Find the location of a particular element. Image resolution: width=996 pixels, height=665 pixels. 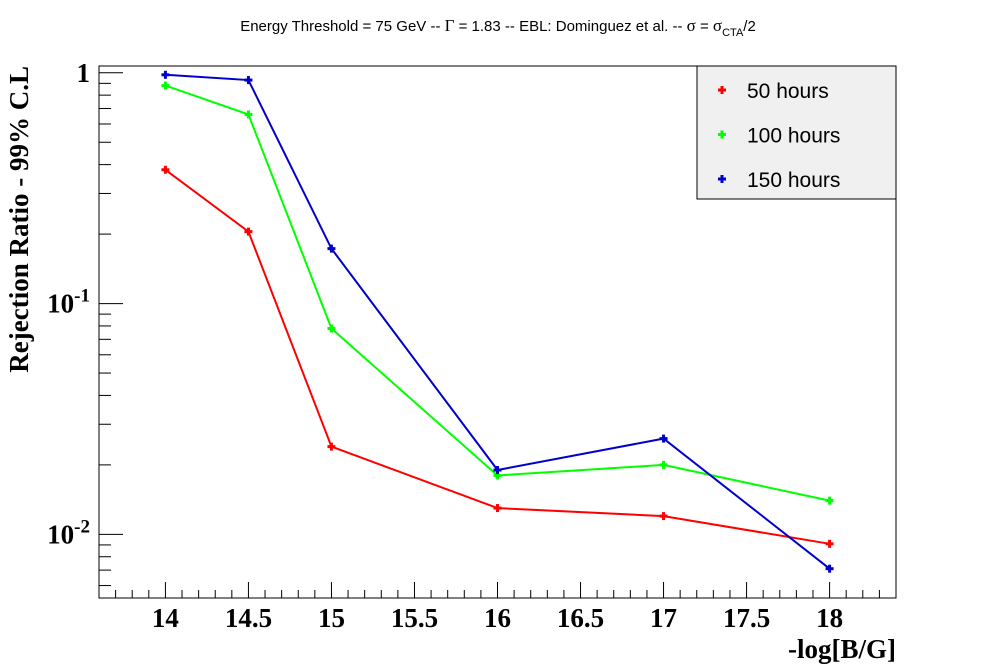

legend-entry: 150 hours is located at coordinates (779, 180).